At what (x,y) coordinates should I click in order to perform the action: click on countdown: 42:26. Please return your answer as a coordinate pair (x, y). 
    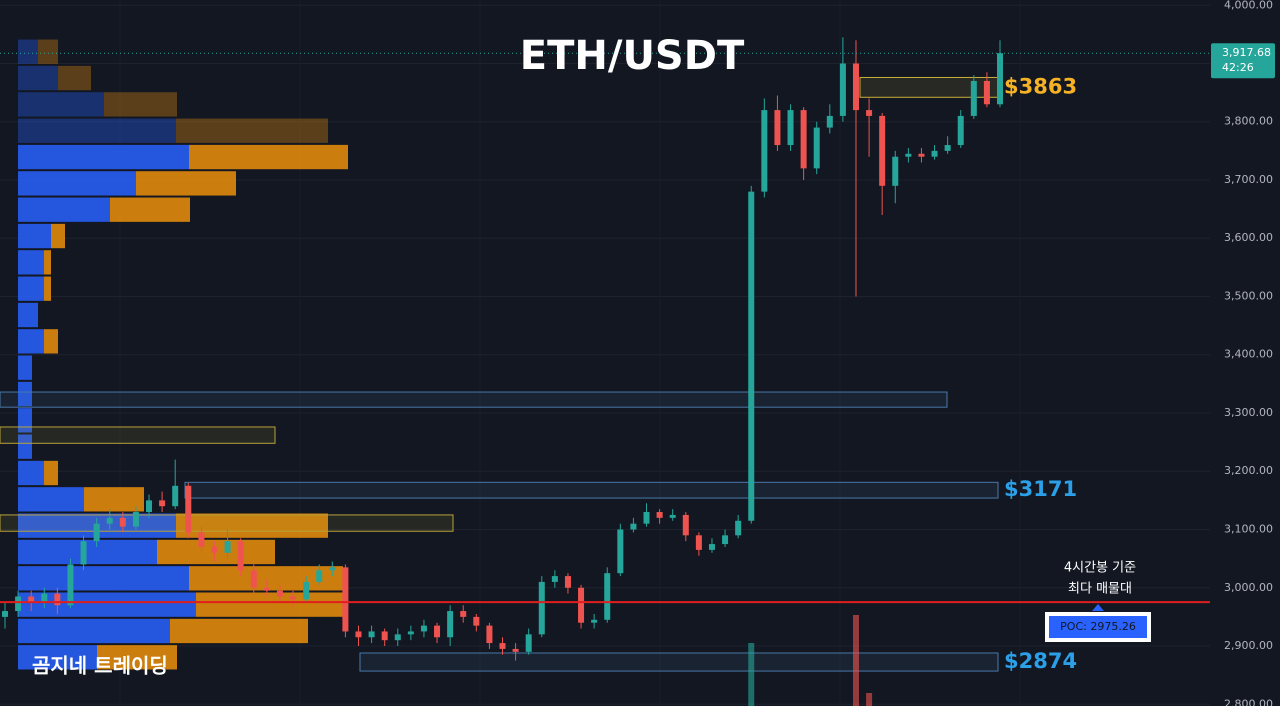
    Looking at the image, I should click on (1238, 67).